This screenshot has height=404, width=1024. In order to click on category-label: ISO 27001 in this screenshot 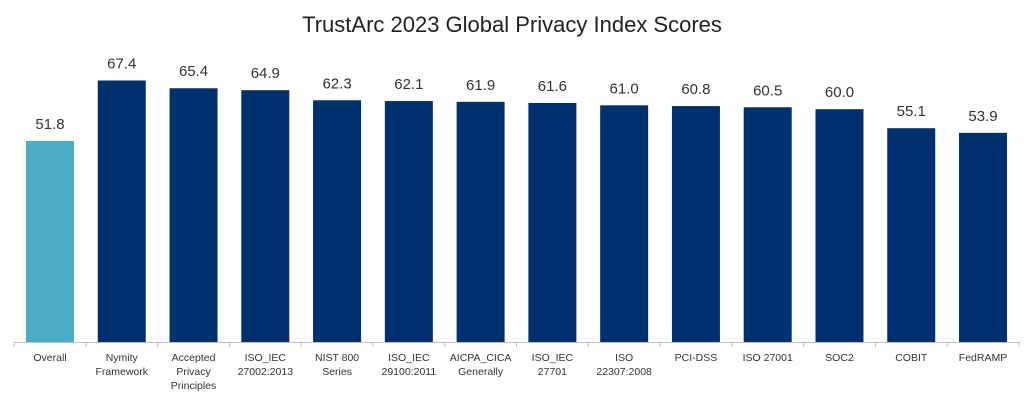, I will do `click(768, 358)`.